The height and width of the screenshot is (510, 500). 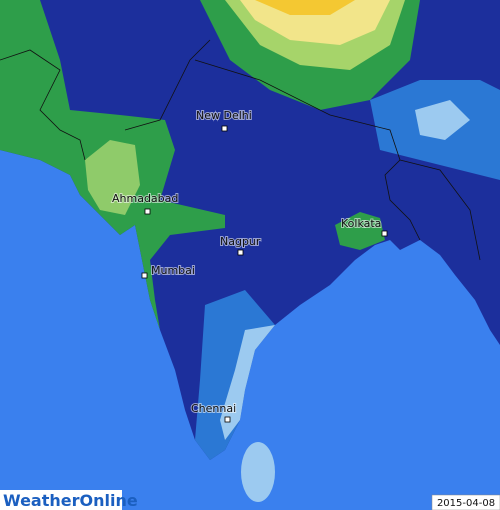 I want to click on city-label: Ahmadabad, so click(x=145, y=198).